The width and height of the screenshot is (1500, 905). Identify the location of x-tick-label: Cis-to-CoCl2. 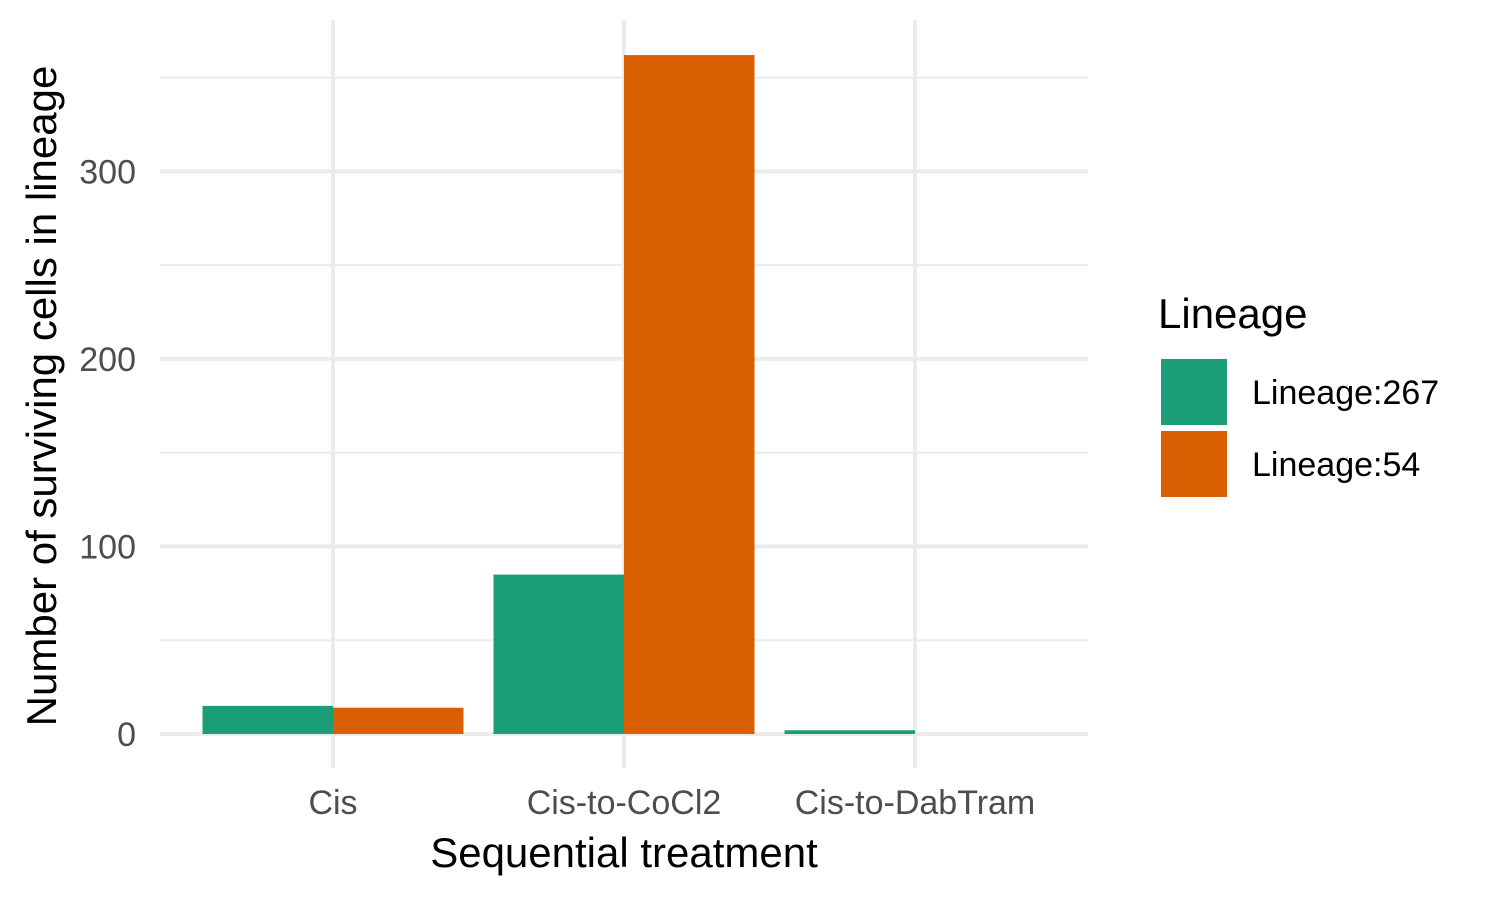
(624, 803).